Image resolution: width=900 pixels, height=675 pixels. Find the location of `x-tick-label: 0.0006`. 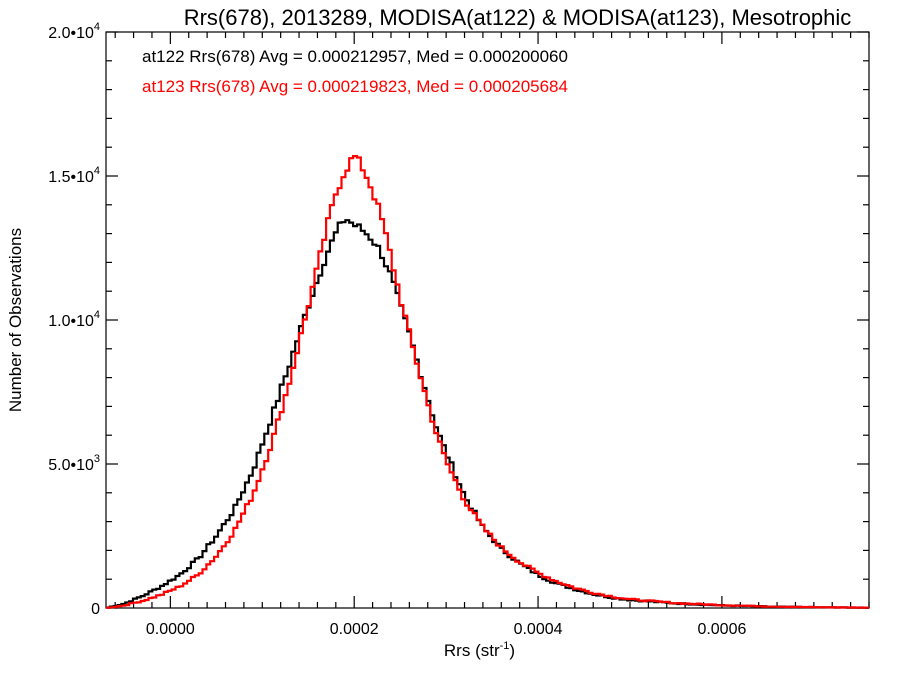

x-tick-label: 0.0006 is located at coordinates (721, 629).